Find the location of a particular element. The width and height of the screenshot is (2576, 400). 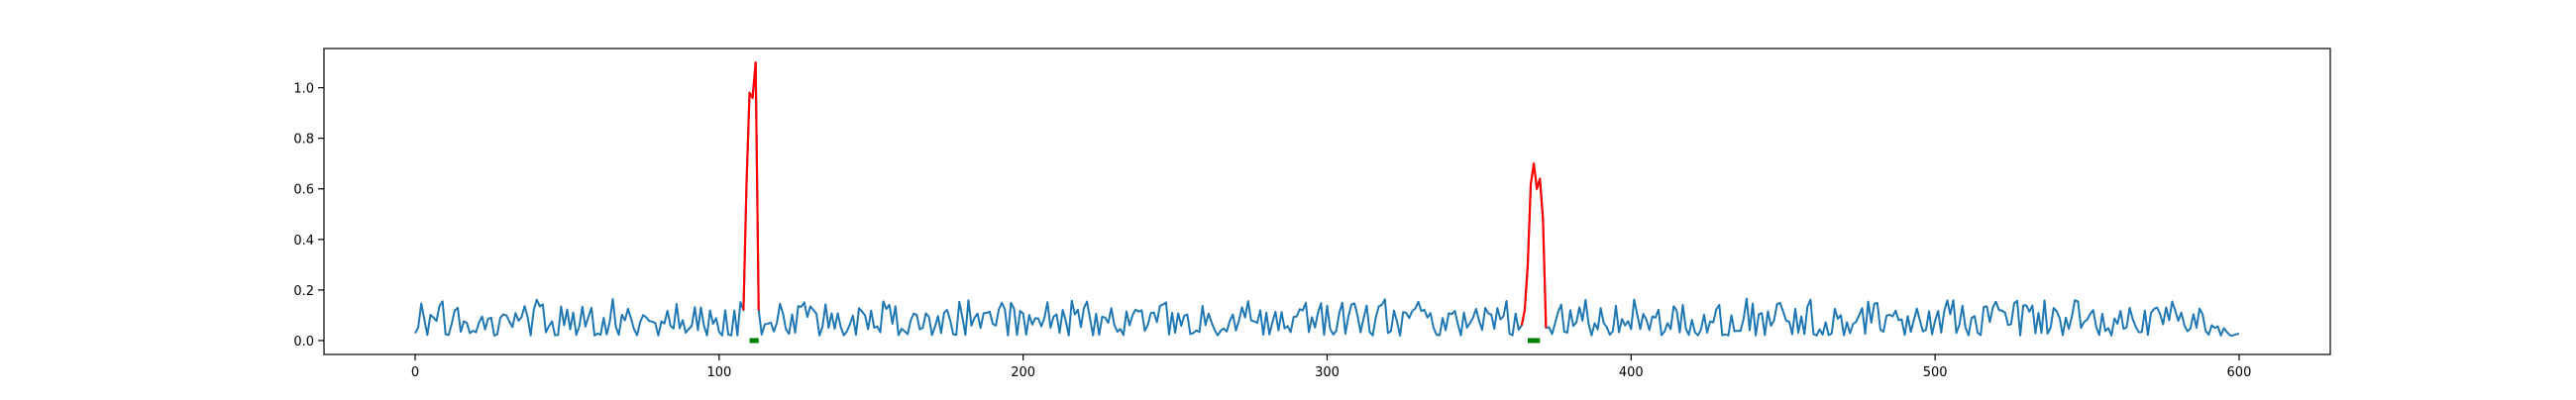

y-tick-label: 0.4 is located at coordinates (303, 241).